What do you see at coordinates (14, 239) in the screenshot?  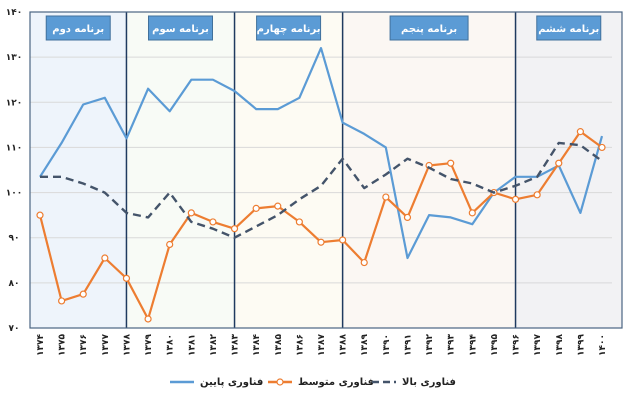 I see `y-tick-label: ۹۰` at bounding box center [14, 239].